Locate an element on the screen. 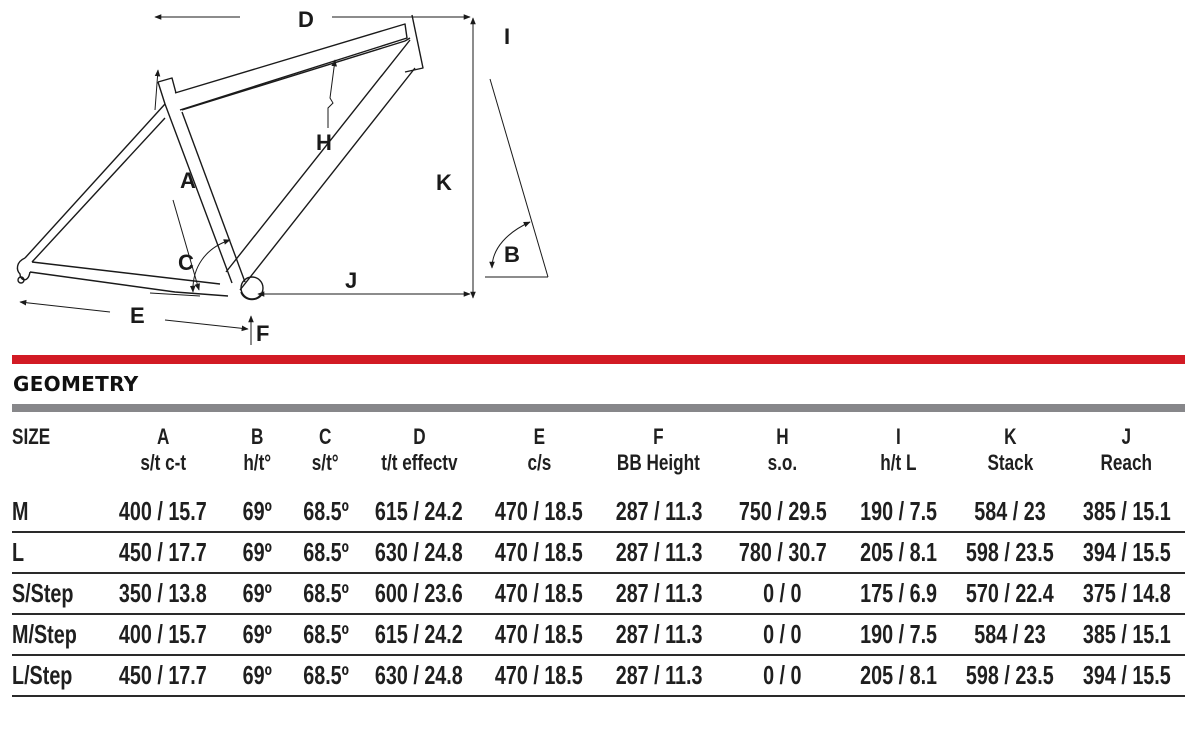 The width and height of the screenshot is (1200, 740). label-e: E is located at coordinates (137, 315).